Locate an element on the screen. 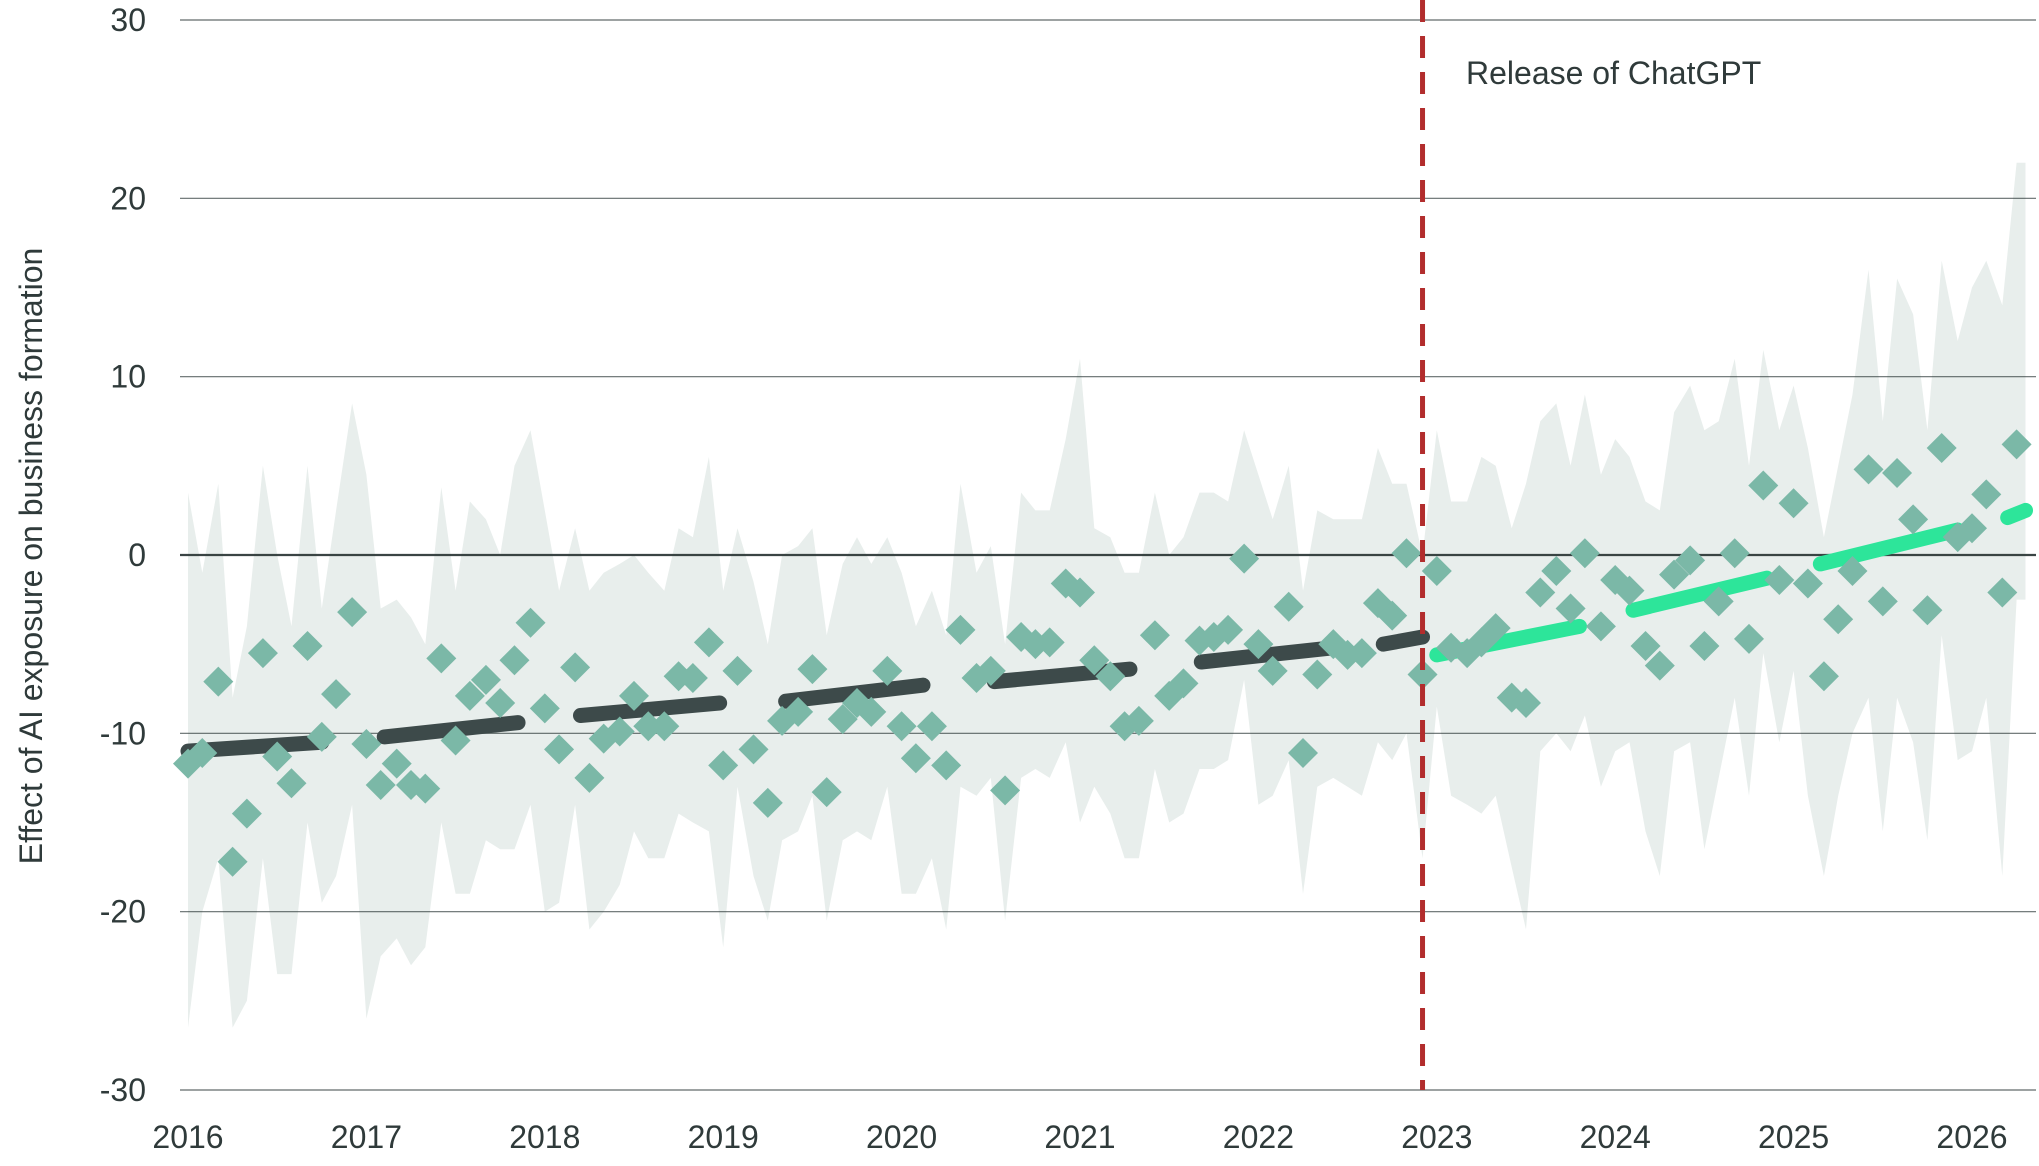 This screenshot has height=1166, width=2039. x-tick-label: 2018 is located at coordinates (544, 1137).